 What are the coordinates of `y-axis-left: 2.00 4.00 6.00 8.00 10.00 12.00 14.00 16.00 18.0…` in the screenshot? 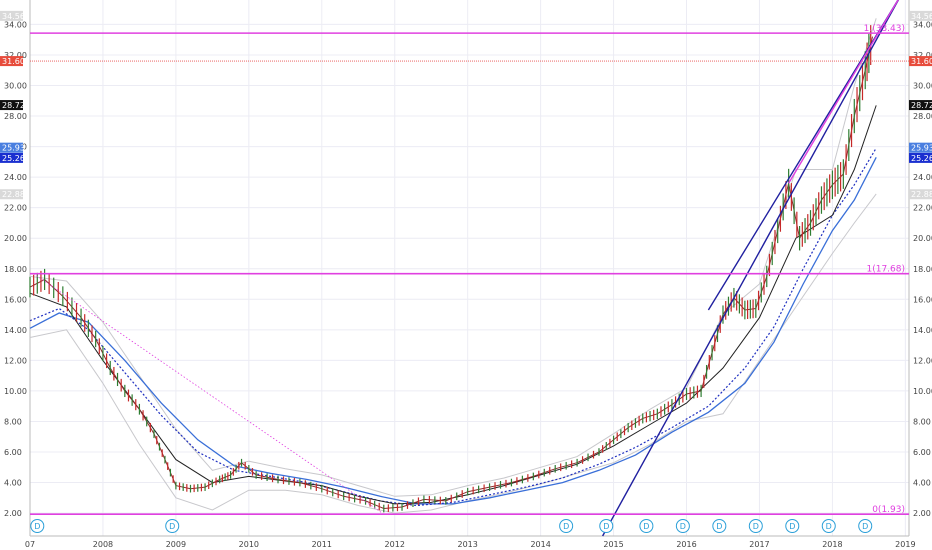 It's located at (13, 264).